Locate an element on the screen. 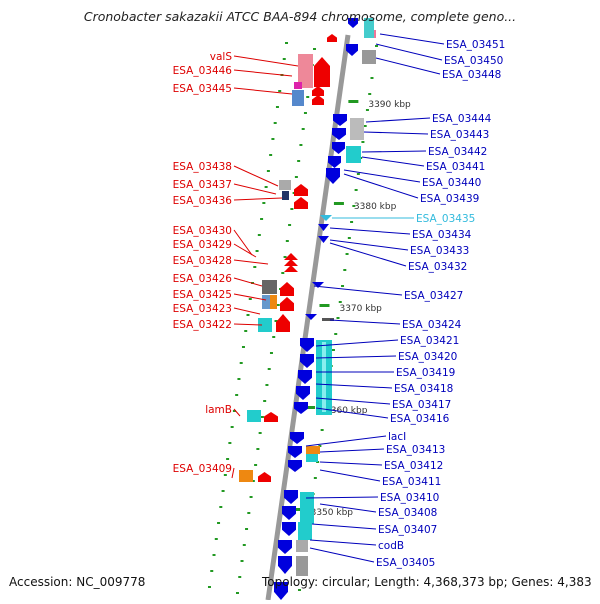 This screenshot has height=604, width=600. accession-label: Accession: NC_009778 is located at coordinates (77, 582).